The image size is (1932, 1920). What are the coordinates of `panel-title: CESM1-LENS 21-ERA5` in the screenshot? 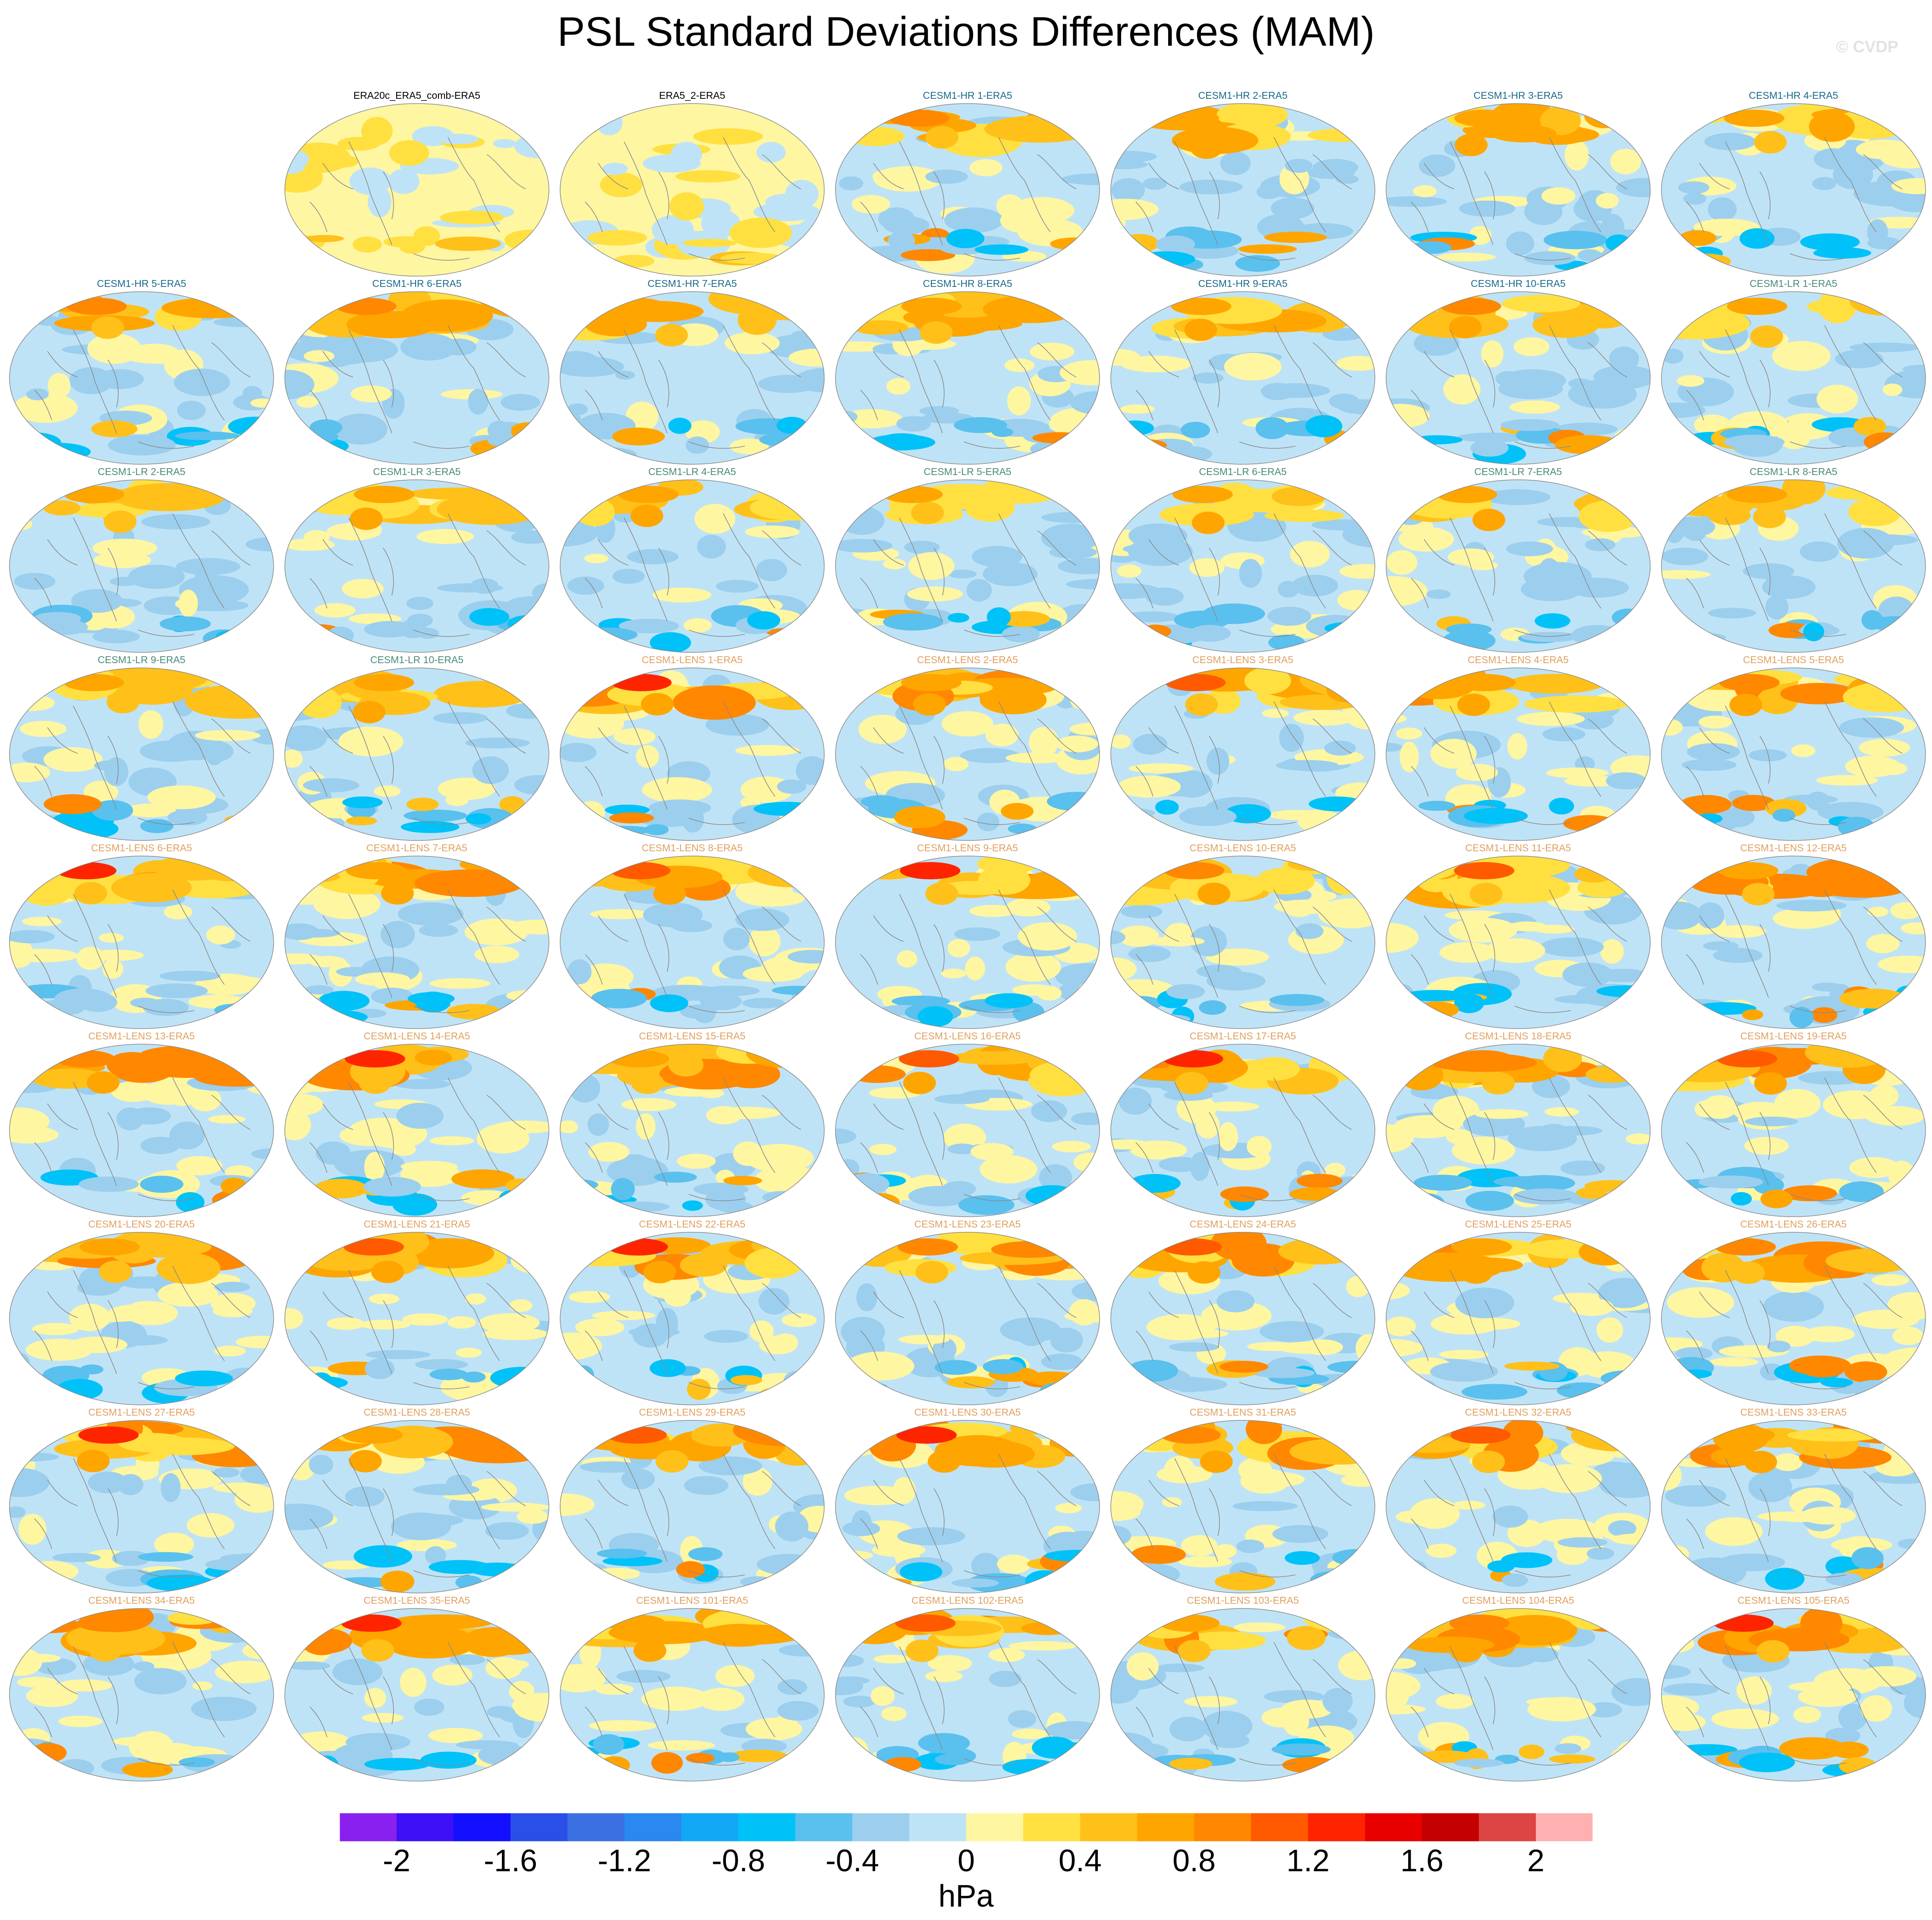 It's located at (416, 1224).